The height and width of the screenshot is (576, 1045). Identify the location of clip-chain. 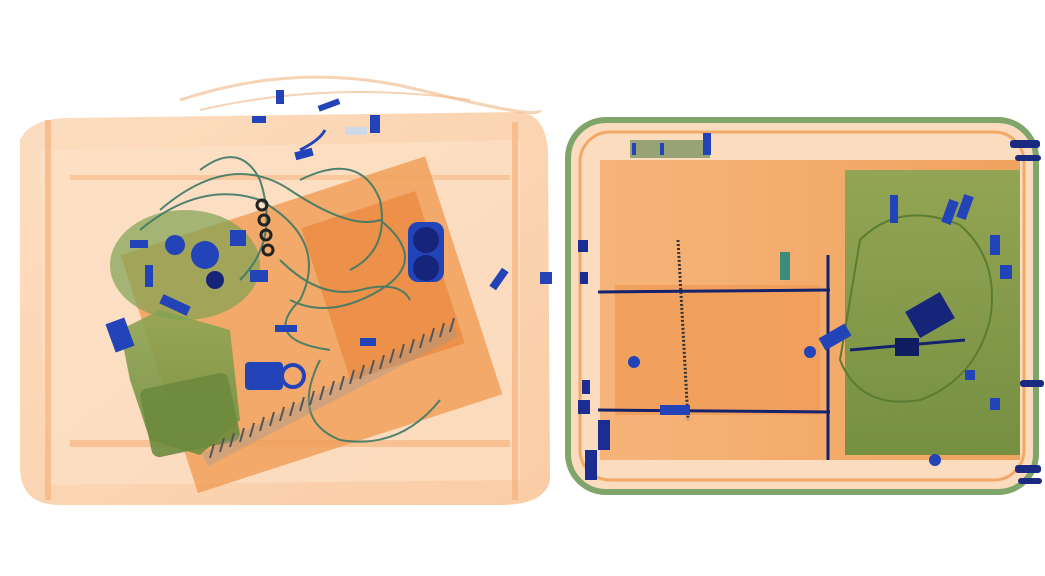
(265, 227).